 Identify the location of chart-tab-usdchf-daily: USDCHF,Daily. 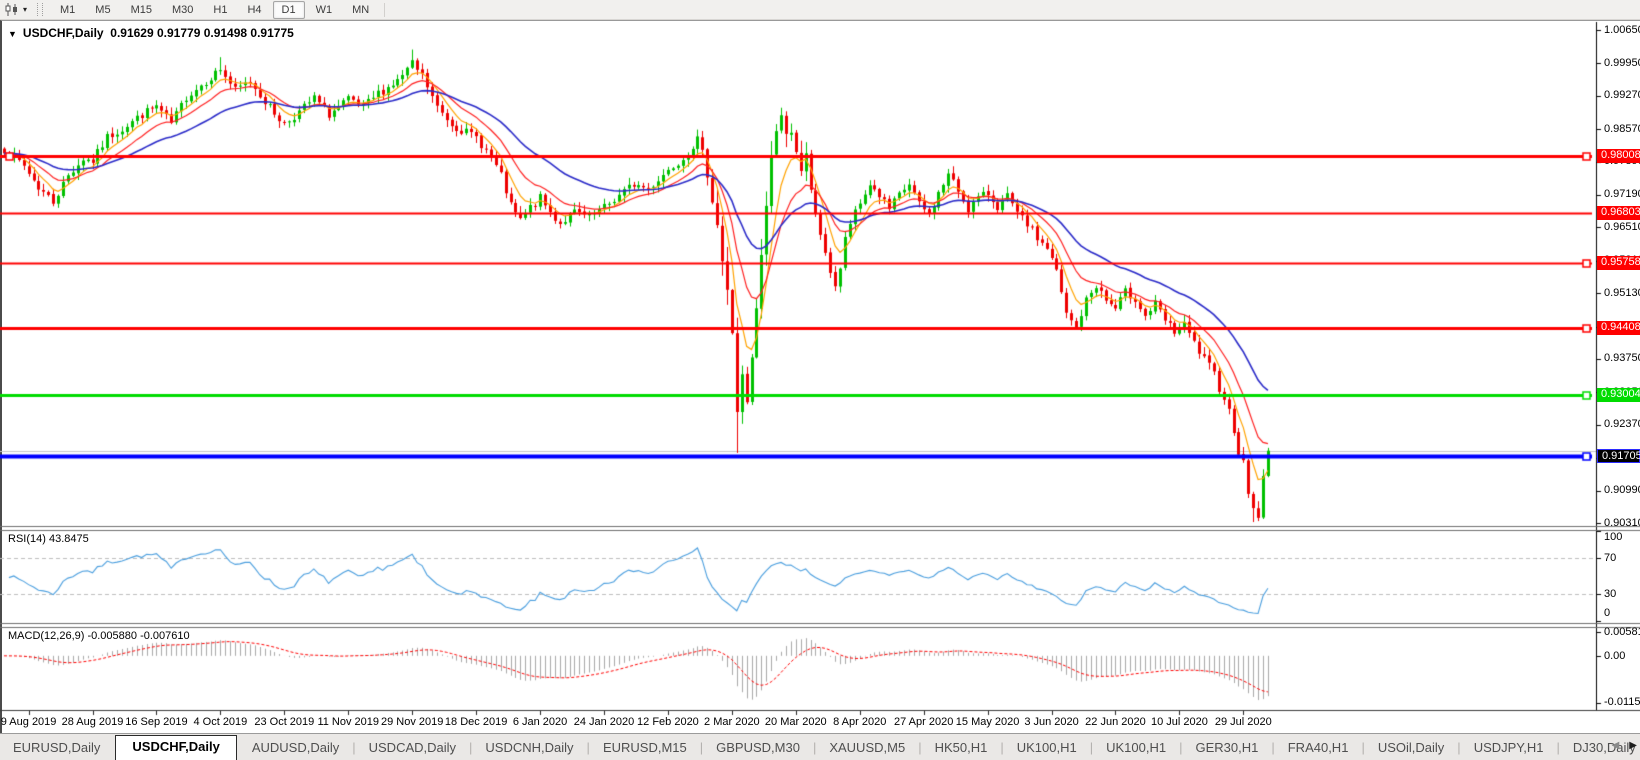
(176, 747).